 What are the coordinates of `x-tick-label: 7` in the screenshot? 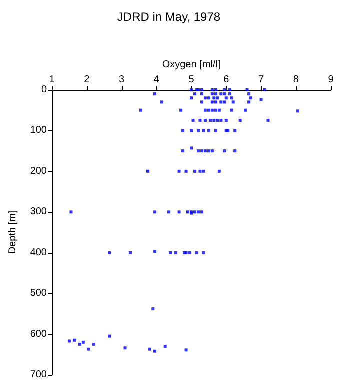 It's located at (261, 80).